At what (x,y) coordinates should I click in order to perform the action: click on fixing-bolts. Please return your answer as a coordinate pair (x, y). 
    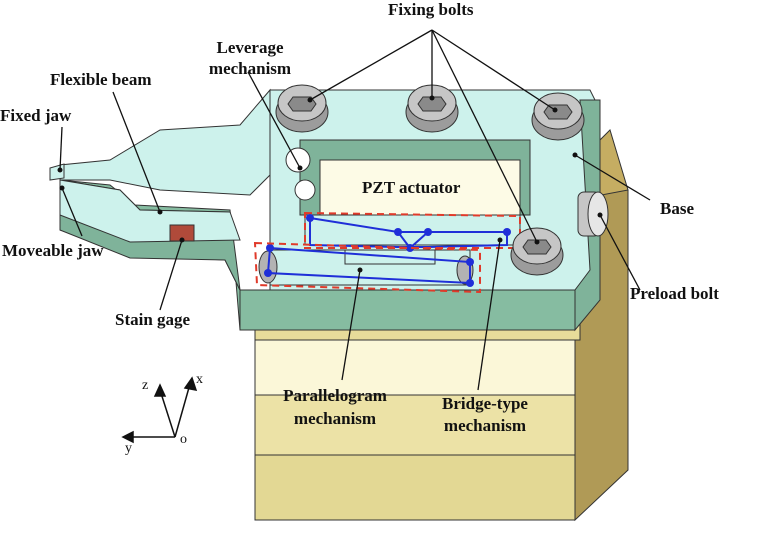
    Looking at the image, I should click on (430, 180).